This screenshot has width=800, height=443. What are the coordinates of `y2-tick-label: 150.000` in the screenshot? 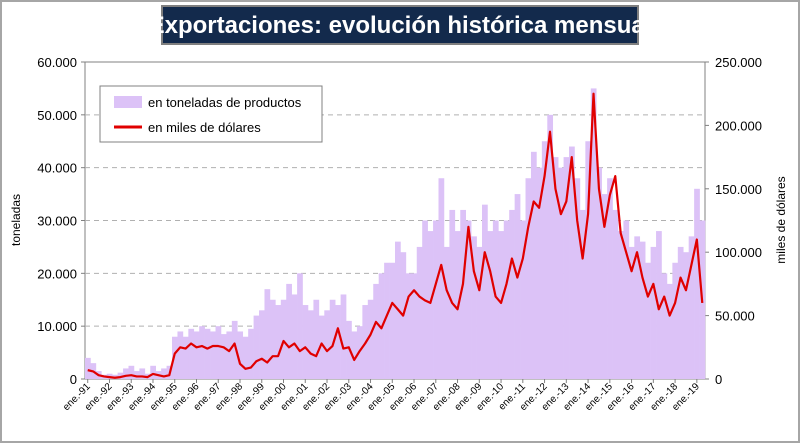 It's located at (738, 189).